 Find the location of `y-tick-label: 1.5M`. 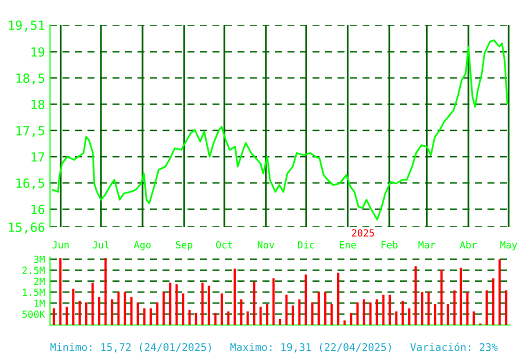

y-tick-label: 1.5M is located at coordinates (33, 292).